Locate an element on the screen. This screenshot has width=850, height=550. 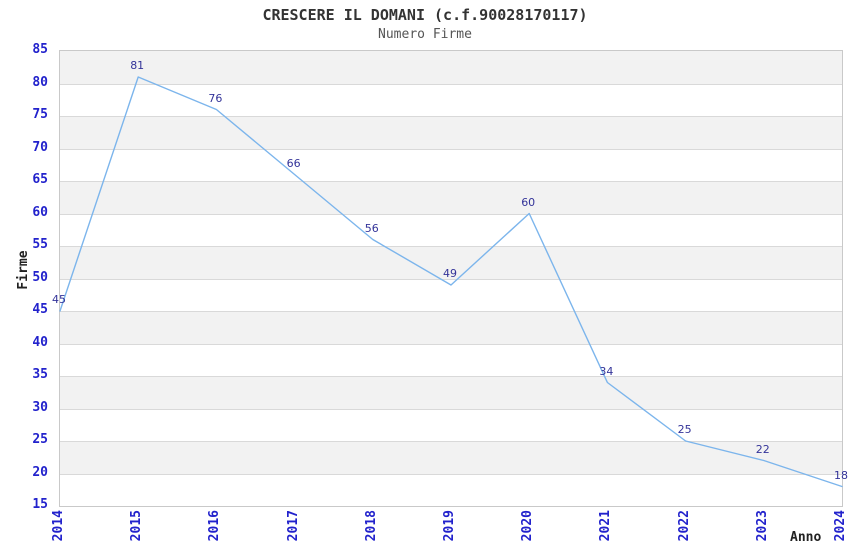
x-tick-label: 2016 is located at coordinates (215, 526).